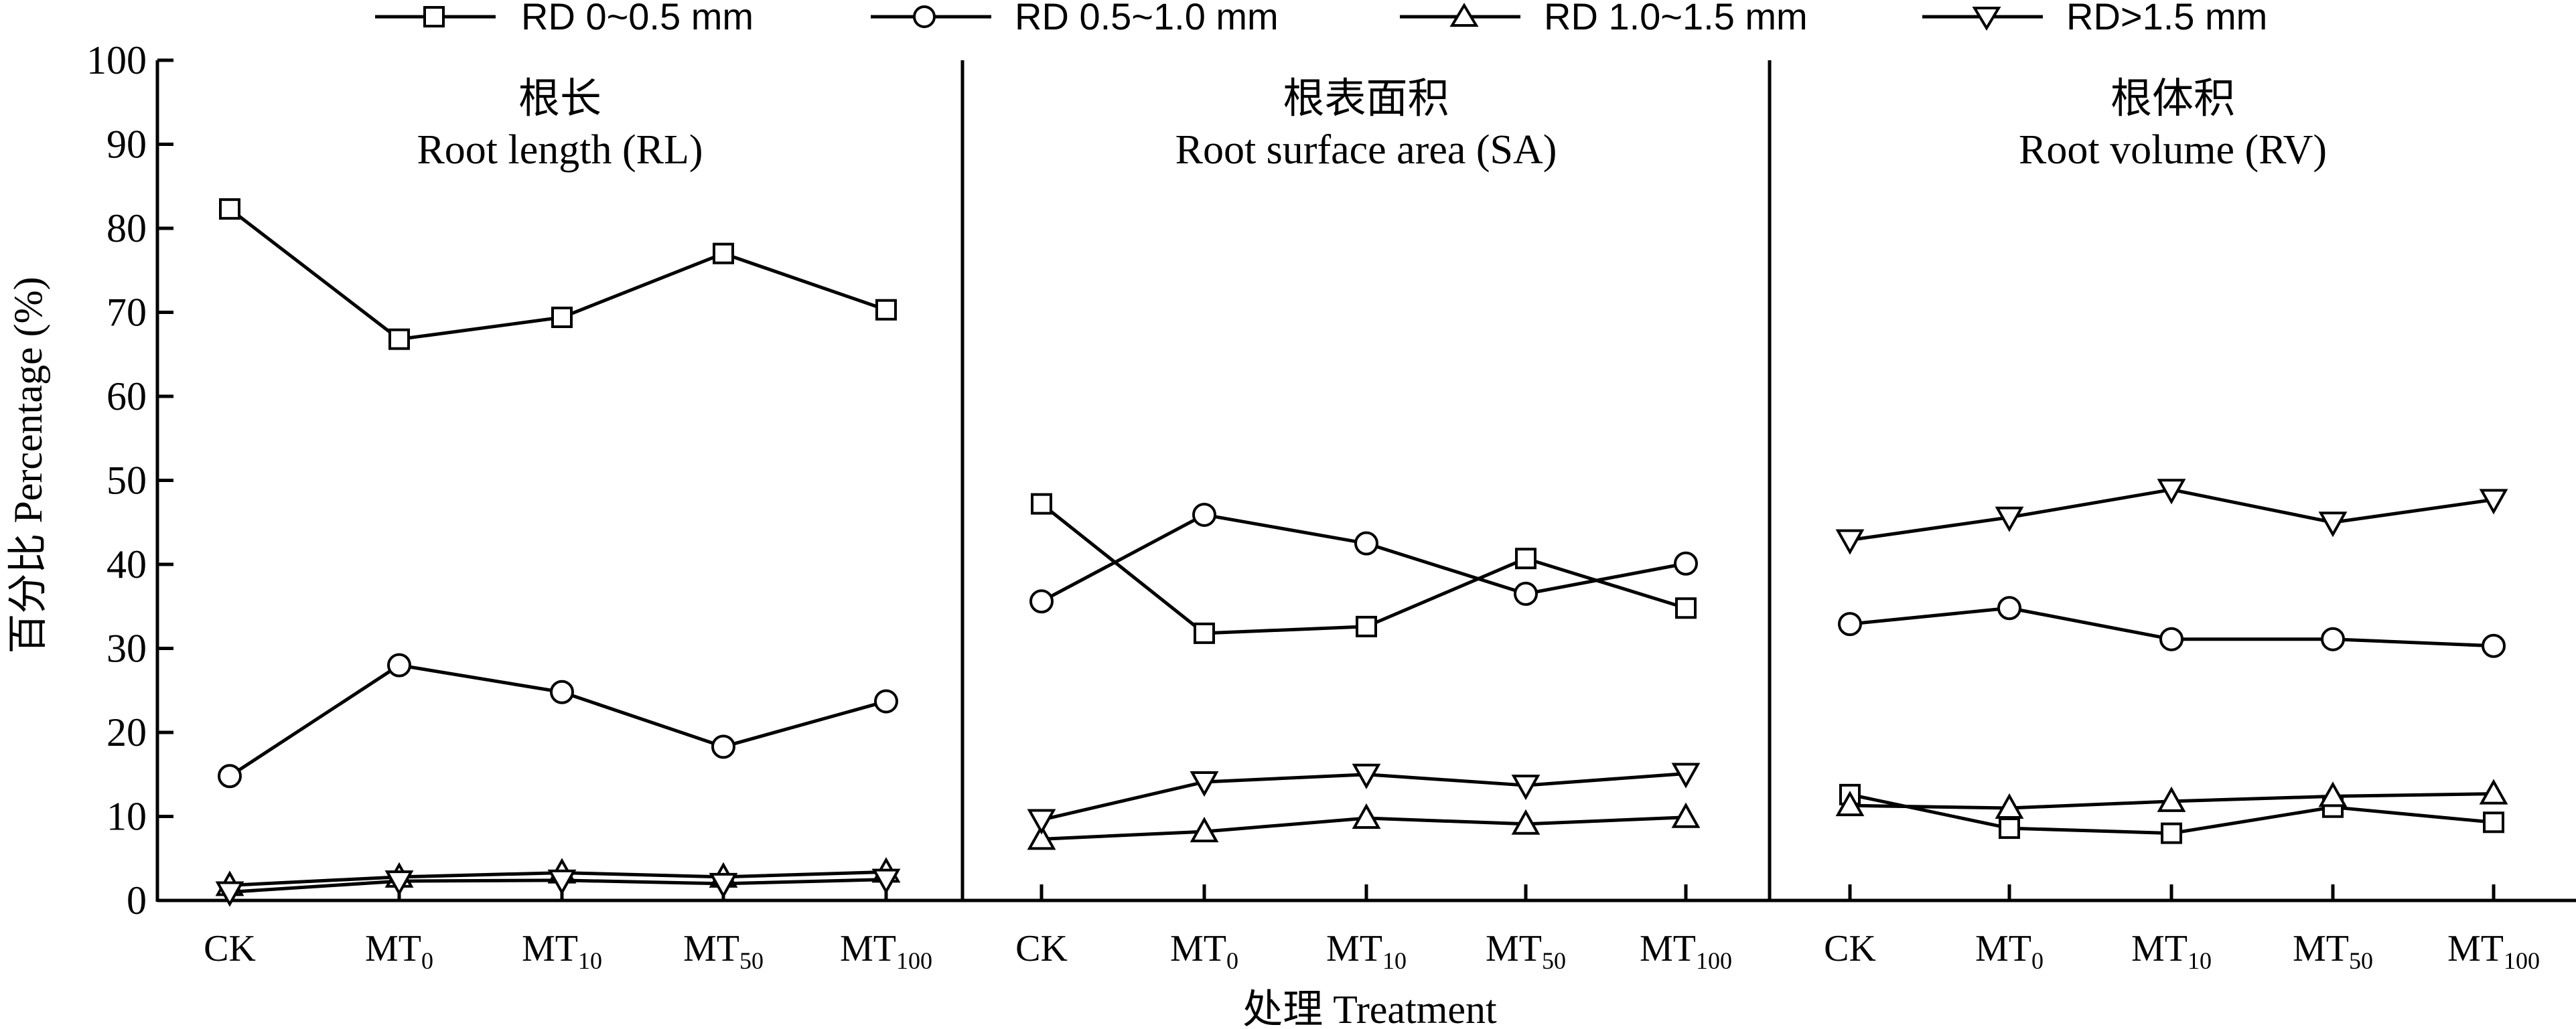 Image resolution: width=2576 pixels, height=1029 pixels. Describe the element at coordinates (2166, 18) in the screenshot. I see `legend-label: RD>1.5 mm` at that location.